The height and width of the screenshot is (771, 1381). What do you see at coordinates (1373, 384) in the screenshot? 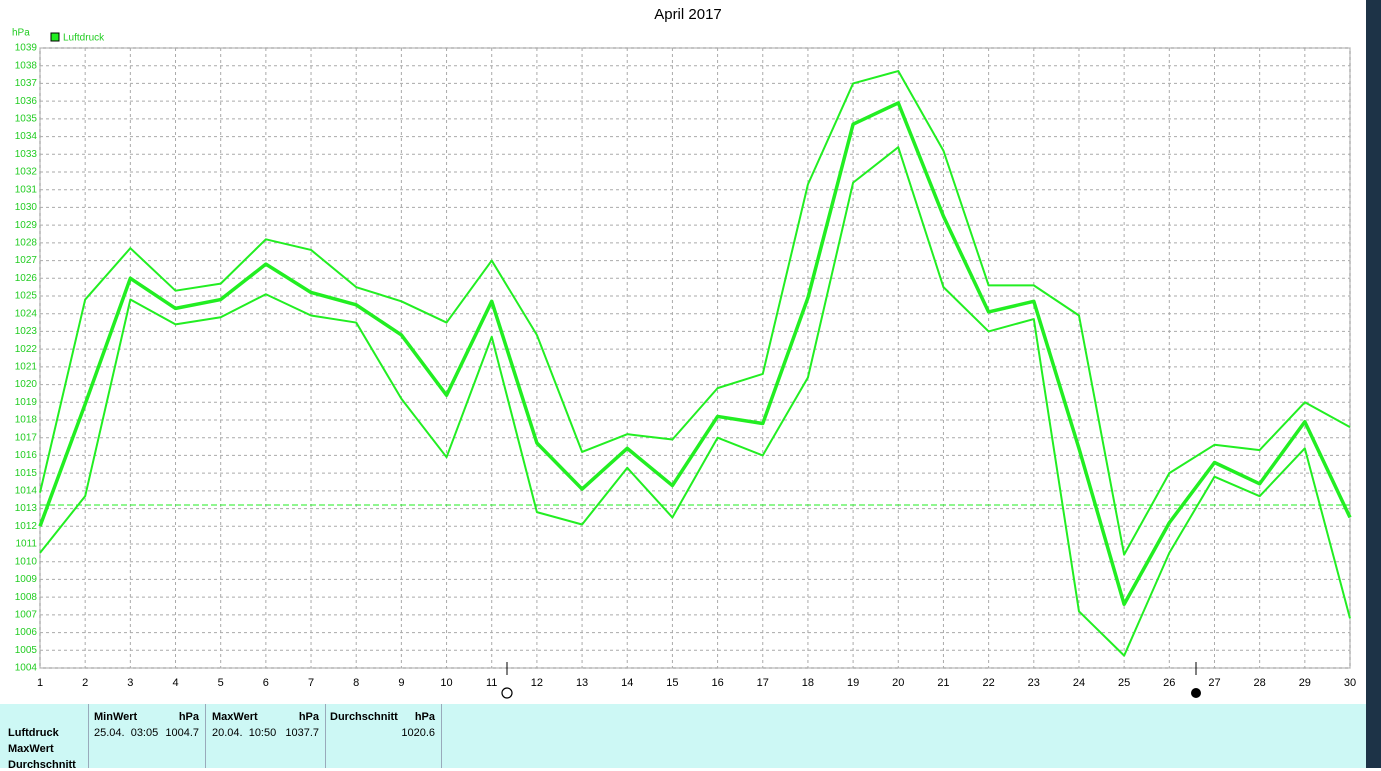
I see `desktop-edge` at bounding box center [1373, 384].